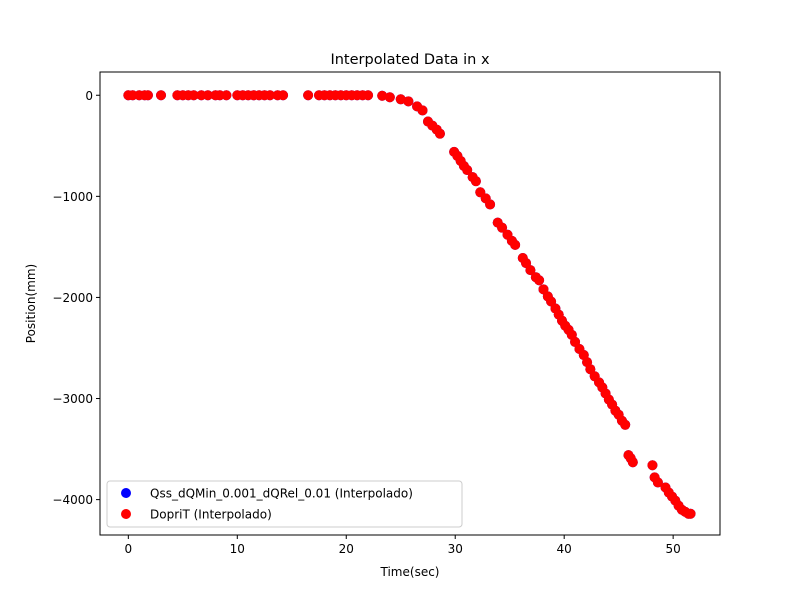  What do you see at coordinates (237, 549) in the screenshot?
I see `x-tick-label: 10` at bounding box center [237, 549].